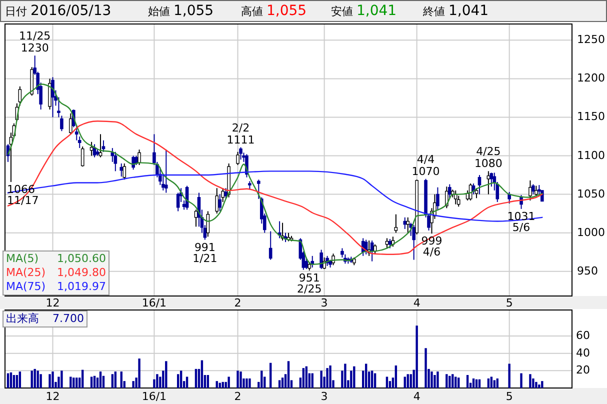 The width and height of the screenshot is (607, 404). I want to click on annotation: 1230, so click(34, 48).